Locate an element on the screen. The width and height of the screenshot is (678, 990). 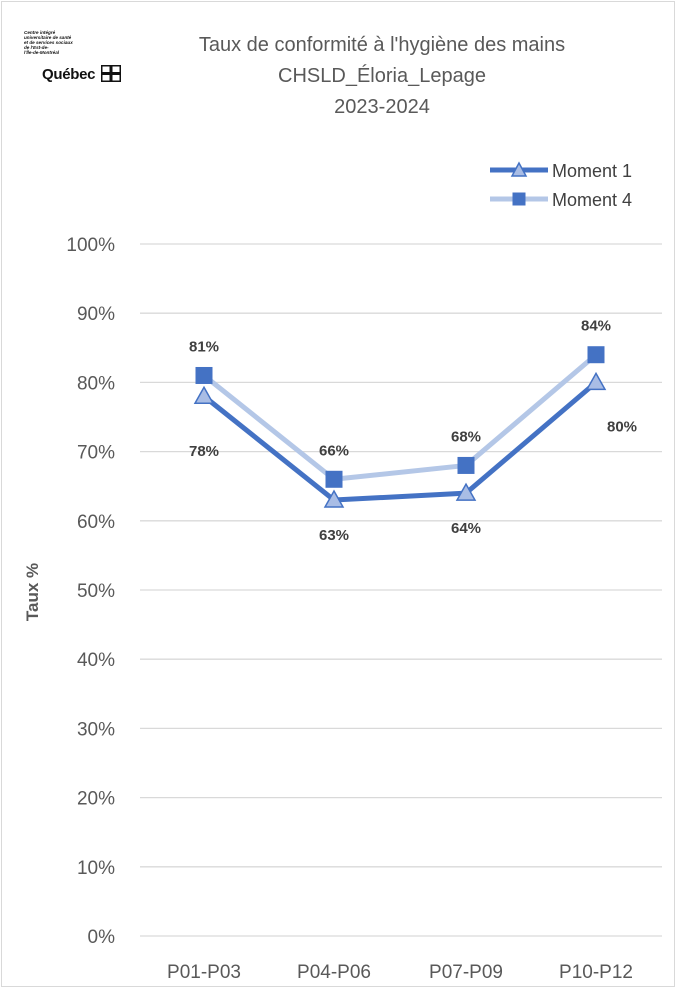
data-label-series-1: 80% is located at coordinates (622, 426).